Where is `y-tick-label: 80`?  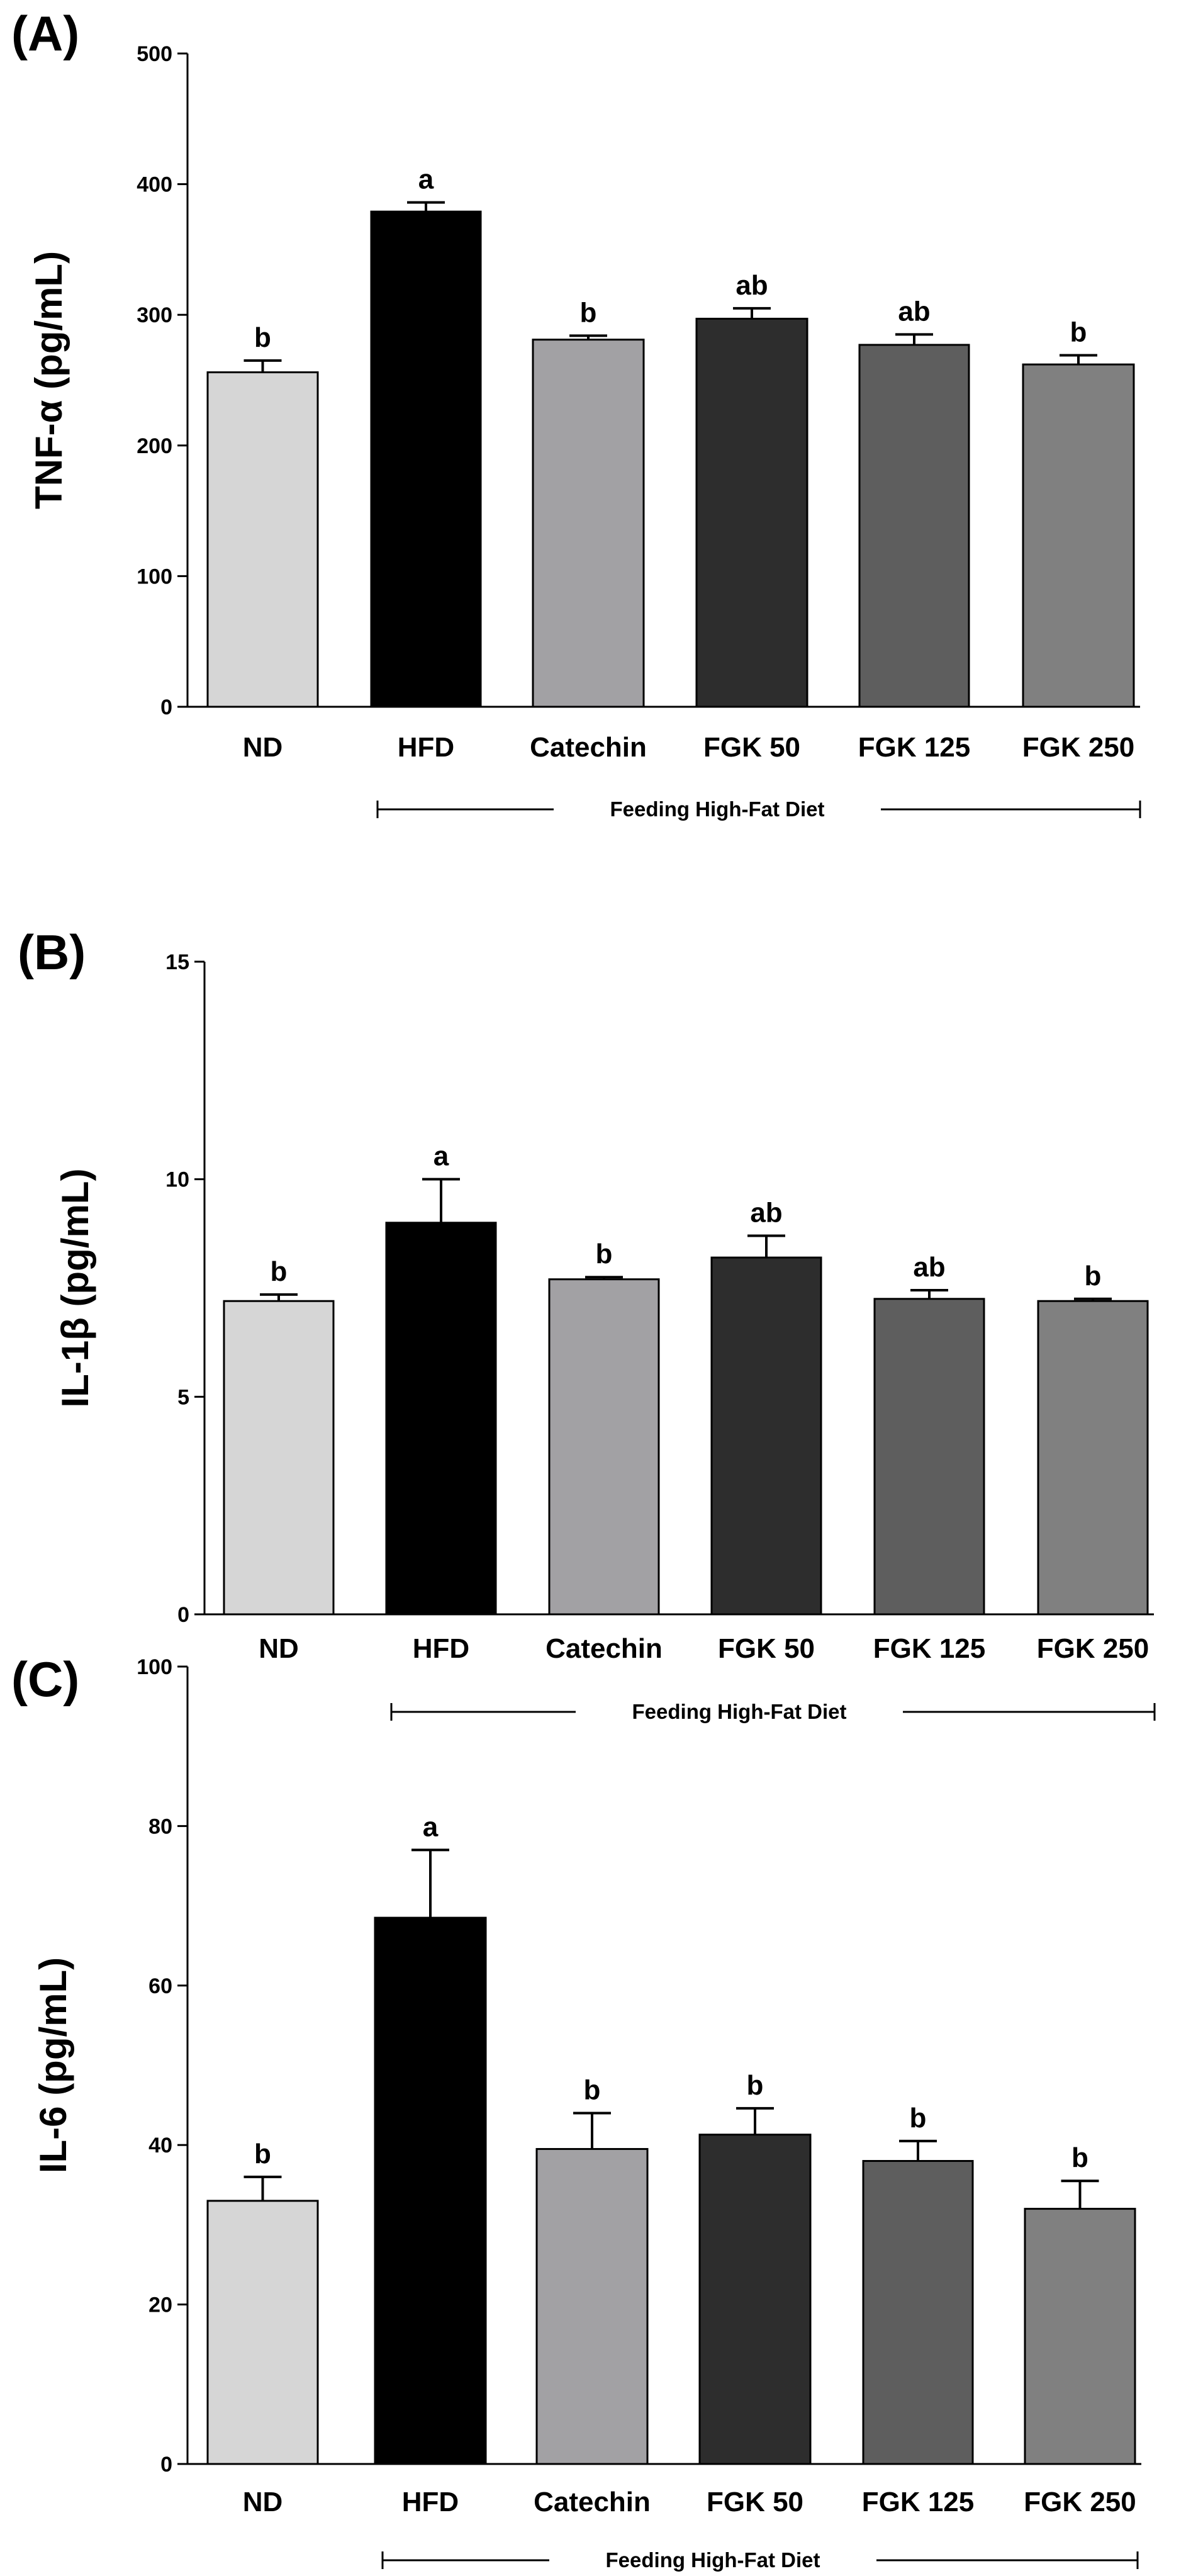 y-tick-label: 80 is located at coordinates (160, 1826).